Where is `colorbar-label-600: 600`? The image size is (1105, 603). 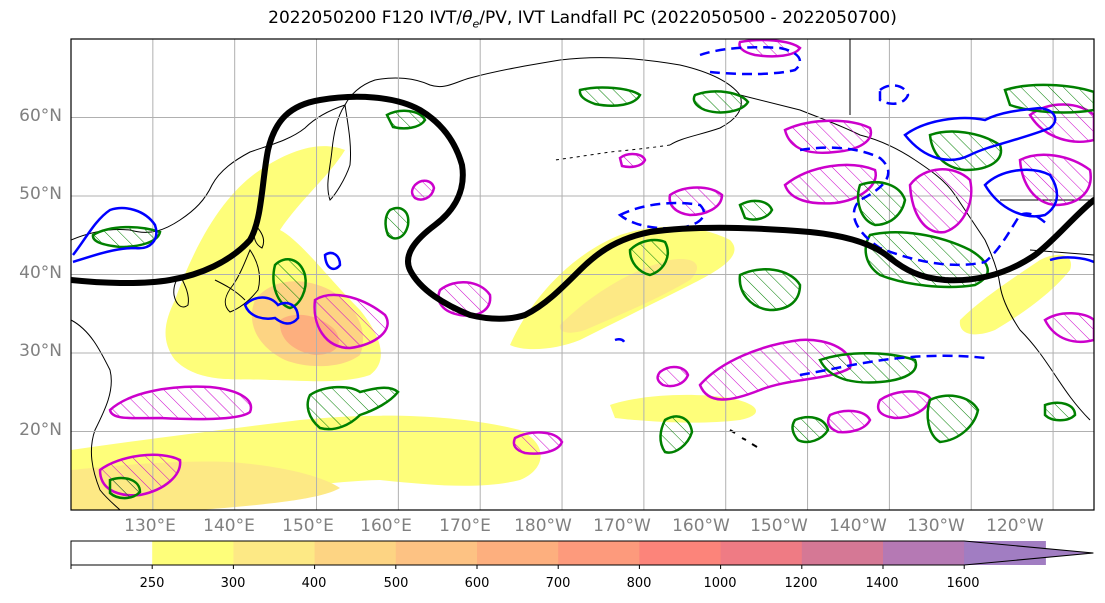
colorbar-label-600: 600 is located at coordinates (477, 583).